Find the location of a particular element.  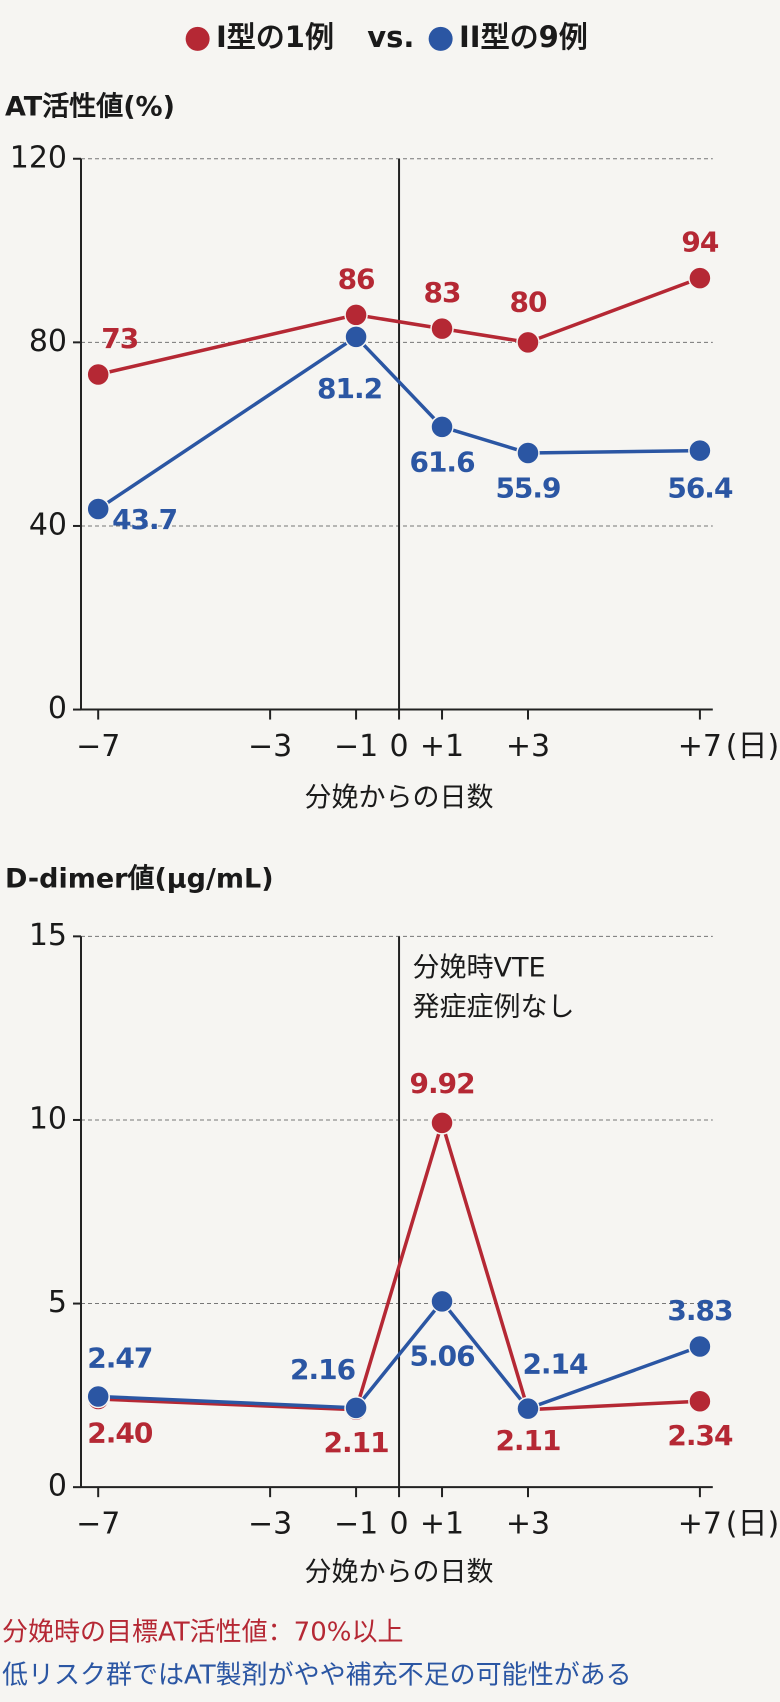

legend-separator: vs. is located at coordinates (390, 37).